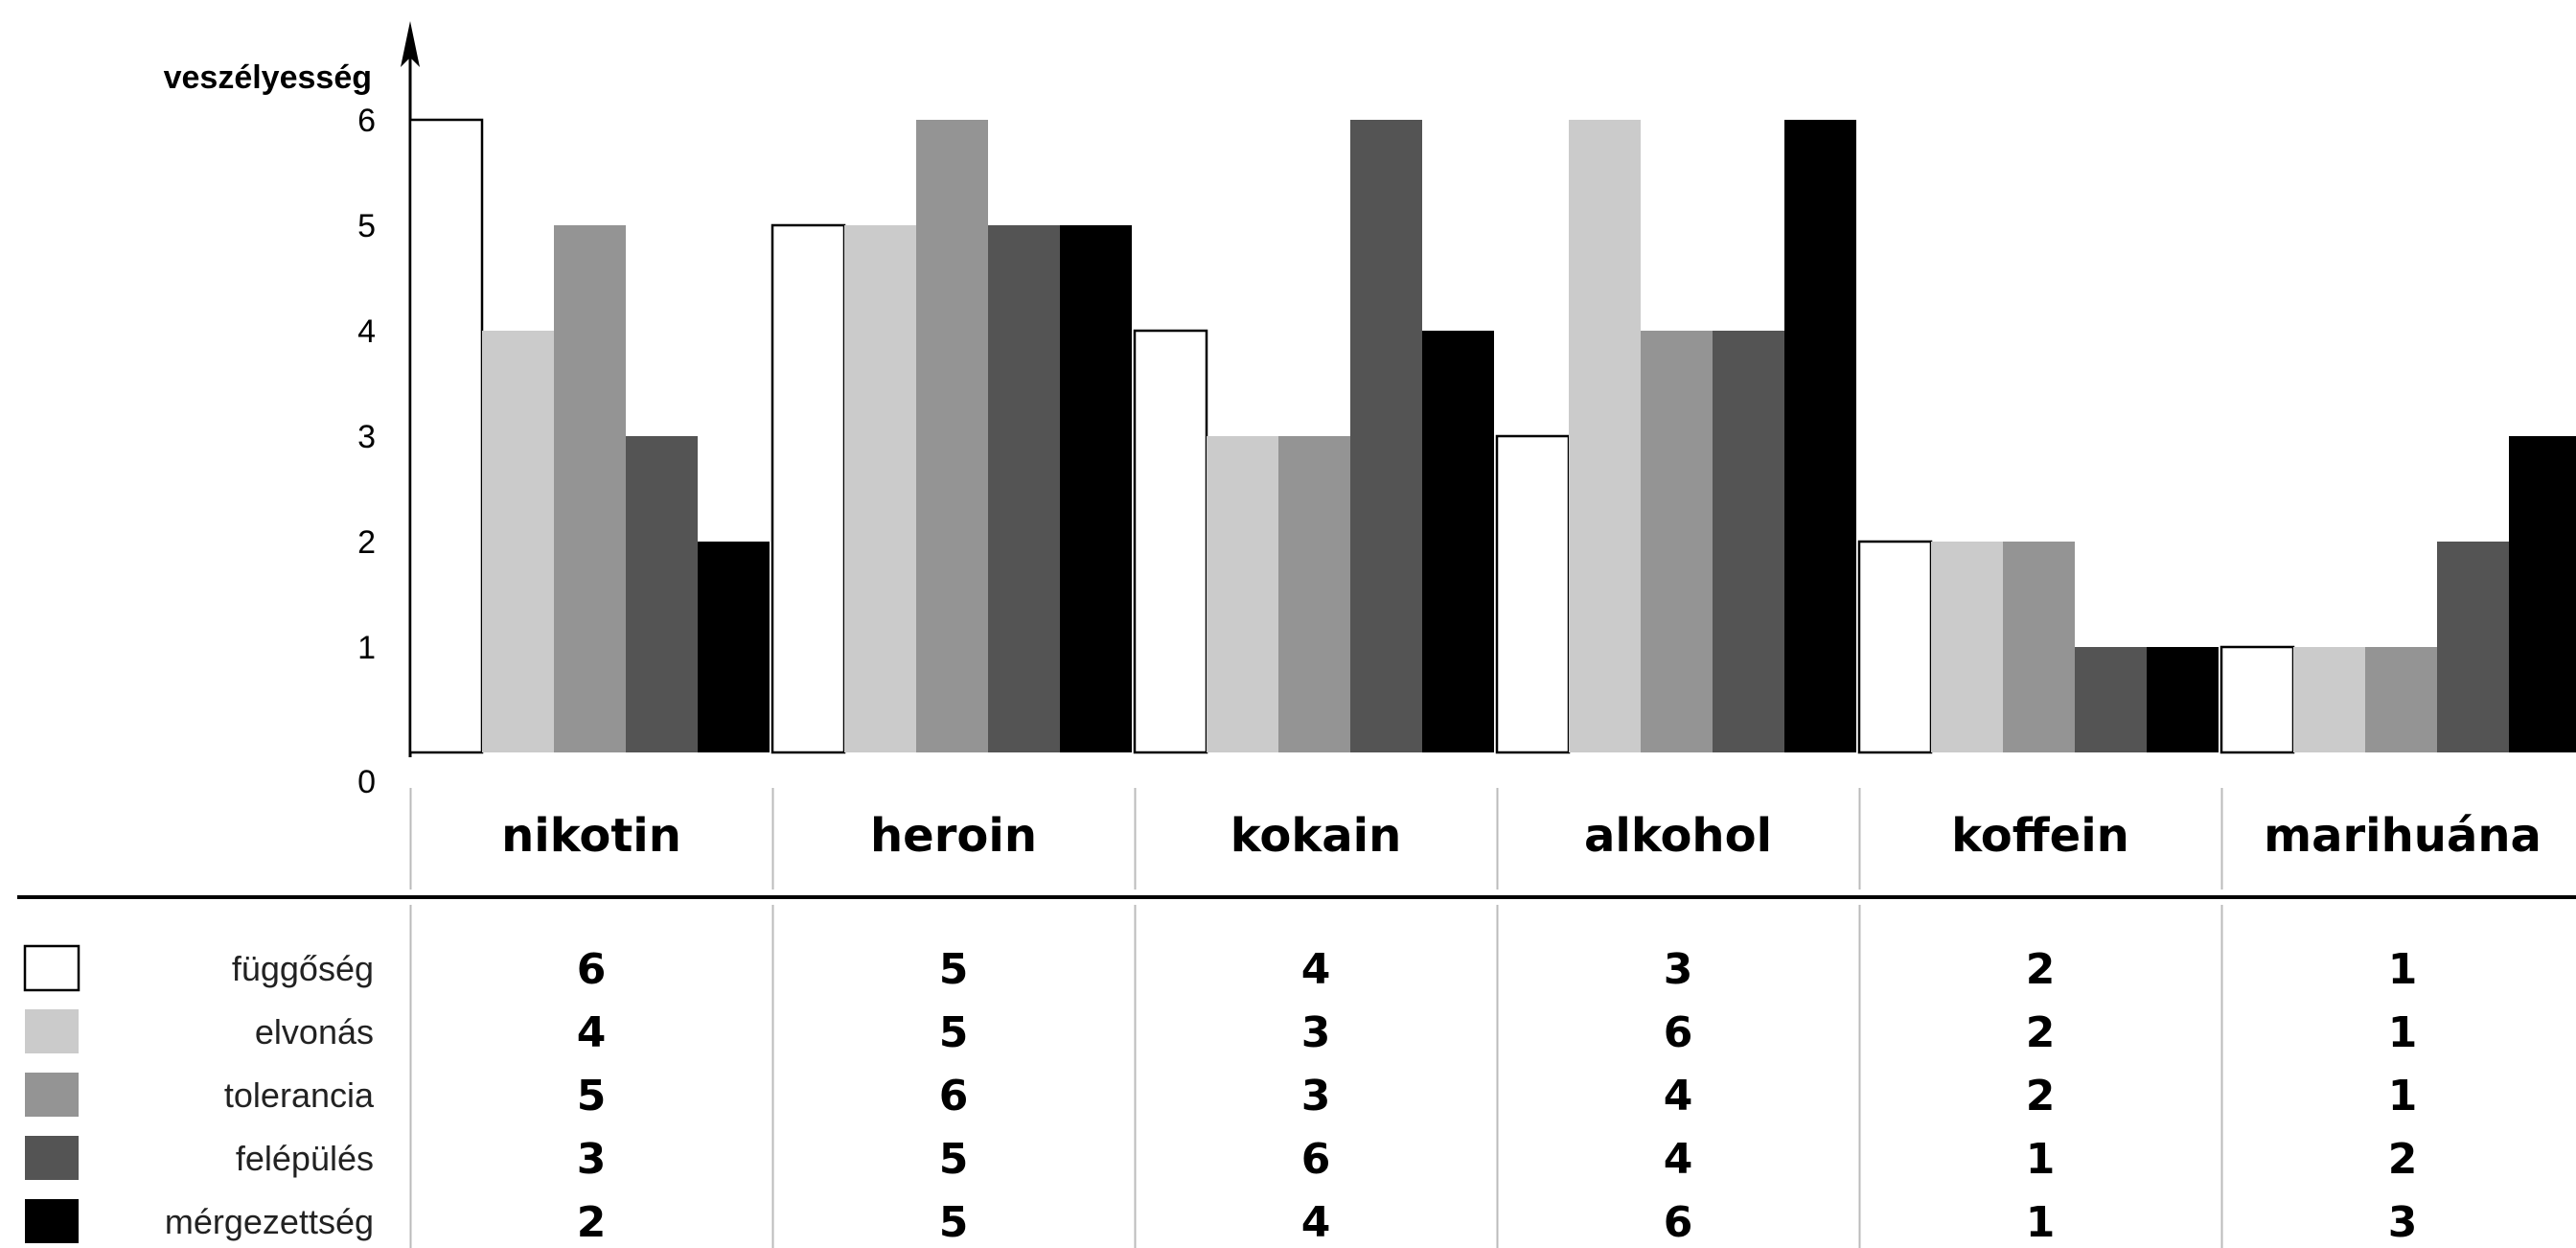 This screenshot has width=2576, height=1248. Describe the element at coordinates (1386, 436) in the screenshot. I see `bar-kokain-felépülés` at that location.